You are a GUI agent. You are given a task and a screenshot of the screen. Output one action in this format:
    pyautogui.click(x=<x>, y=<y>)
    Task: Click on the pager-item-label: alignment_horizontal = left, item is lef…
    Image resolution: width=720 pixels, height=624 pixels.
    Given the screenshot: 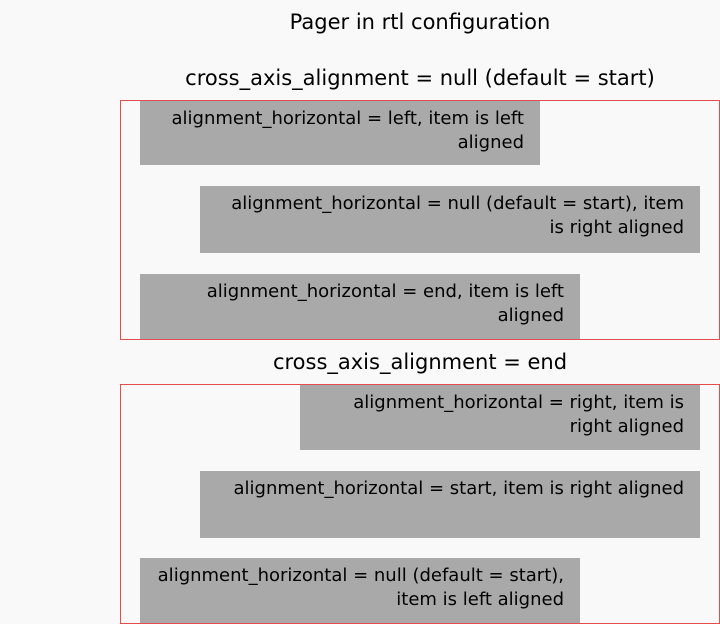 What is the action you would take?
    pyautogui.click(x=348, y=130)
    